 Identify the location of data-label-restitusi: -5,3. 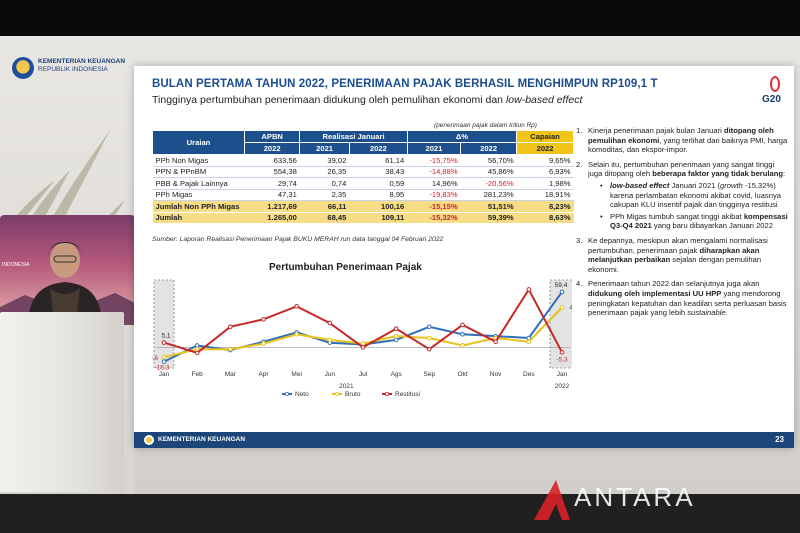
(562, 359).